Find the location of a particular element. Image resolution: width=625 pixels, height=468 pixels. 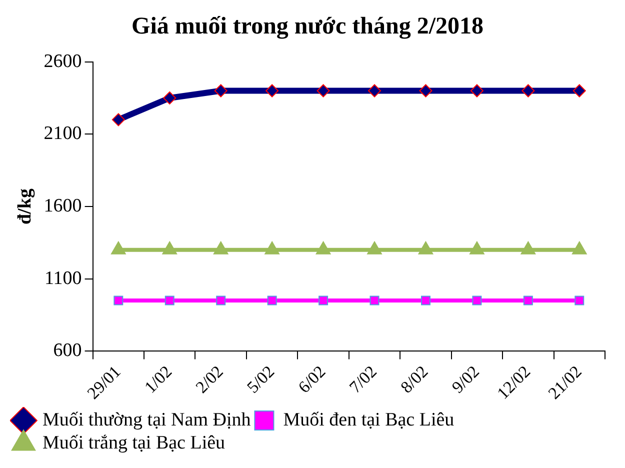

x-tick-label: 9/02 is located at coordinates (465, 379).